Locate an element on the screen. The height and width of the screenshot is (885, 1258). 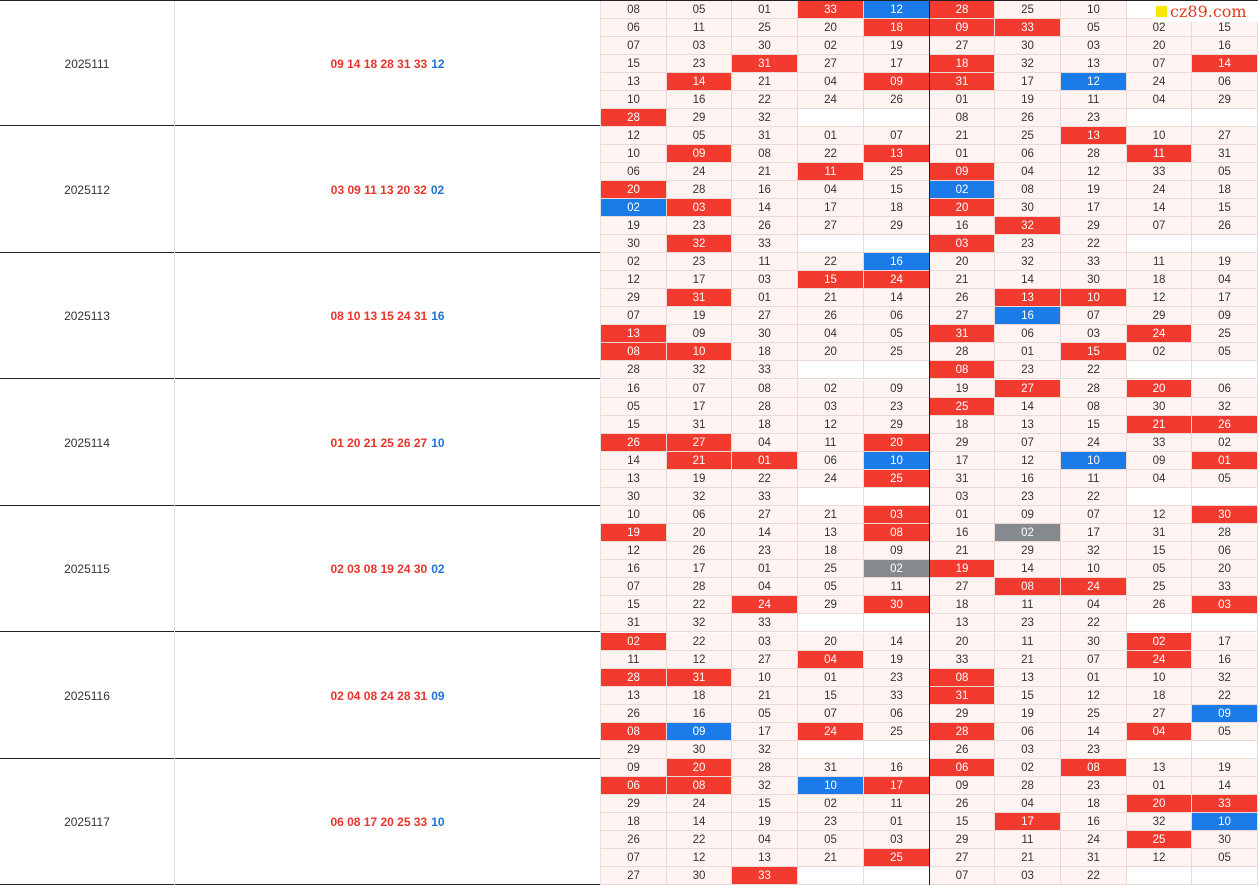
blue-ball: 16 is located at coordinates (438, 316).